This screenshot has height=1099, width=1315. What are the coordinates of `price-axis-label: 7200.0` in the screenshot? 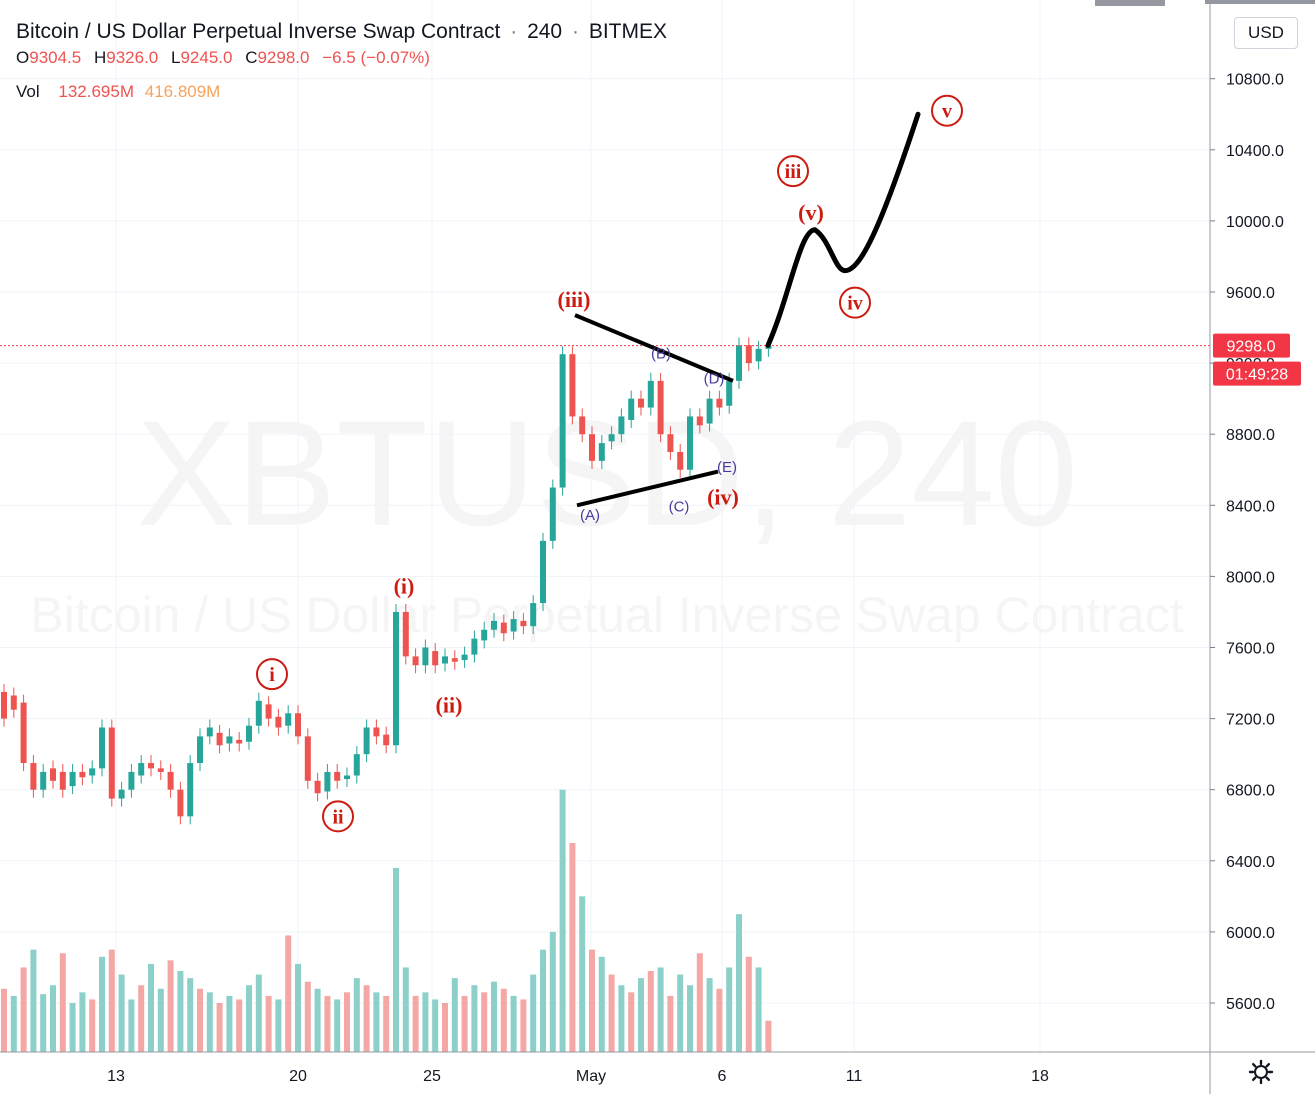 It's located at (1250, 720).